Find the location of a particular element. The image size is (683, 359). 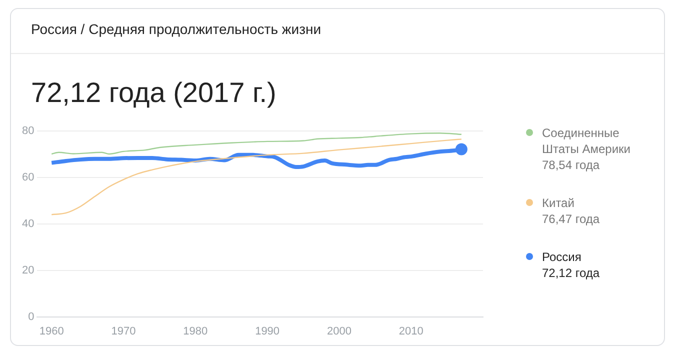

legend-label: Россия is located at coordinates (562, 257).